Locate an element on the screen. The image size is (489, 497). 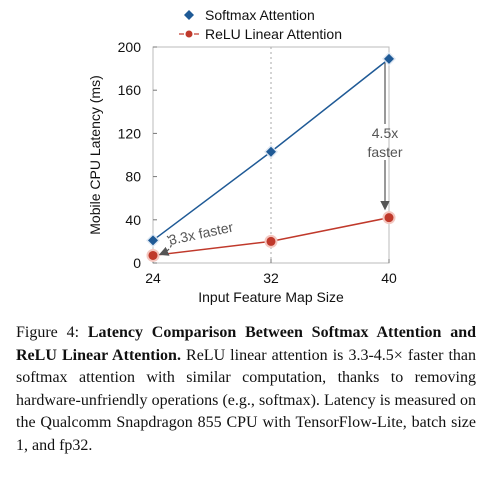
x-tick-label-24: 24 is located at coordinates (153, 278).